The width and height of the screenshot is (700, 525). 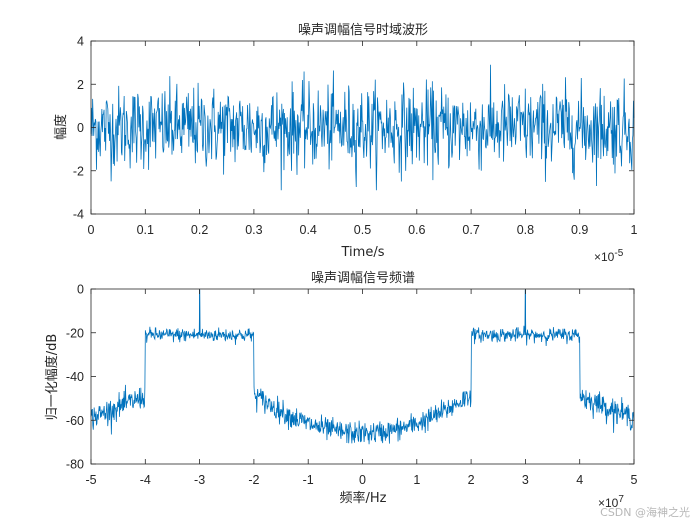 I want to click on y-tick-label: -2, so click(x=78, y=171).